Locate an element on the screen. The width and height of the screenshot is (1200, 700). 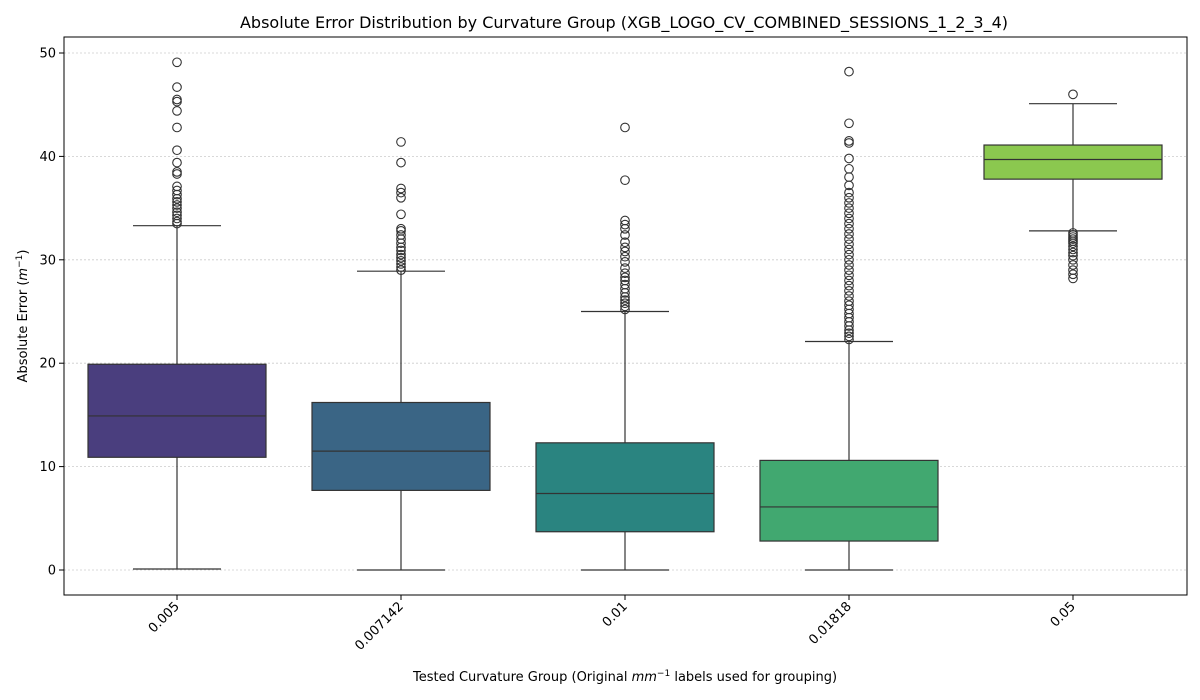
y-tick-label: 0 is located at coordinates (52, 571).